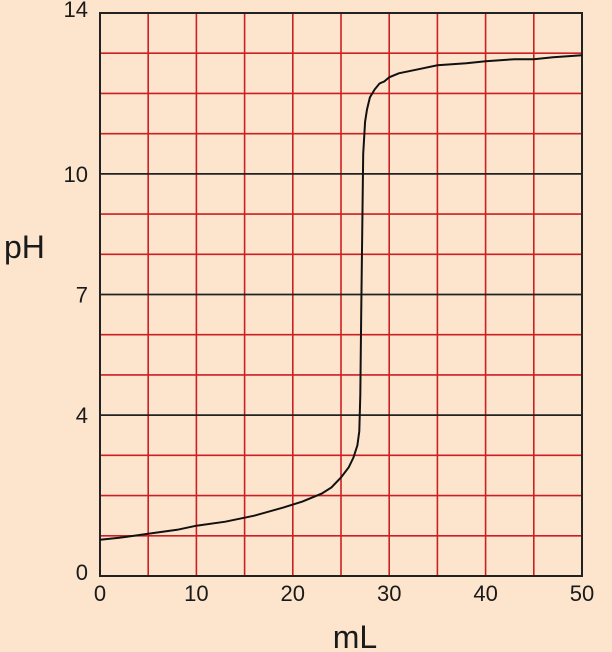 The height and width of the screenshot is (652, 612). What do you see at coordinates (196, 593) in the screenshot?
I see `x-tick-label: 10` at bounding box center [196, 593].